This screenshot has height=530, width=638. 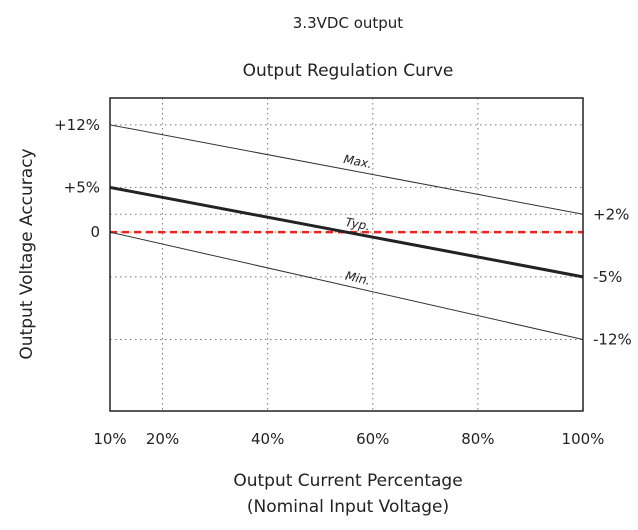 I want to click on series-line-max, so click(x=346, y=169).